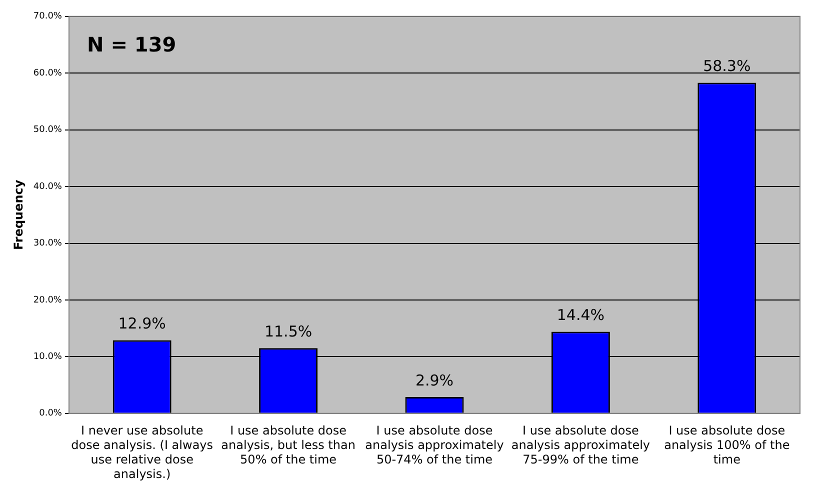 This screenshot has height=493, width=814. I want to click on data-label: 11.5%, so click(288, 331).